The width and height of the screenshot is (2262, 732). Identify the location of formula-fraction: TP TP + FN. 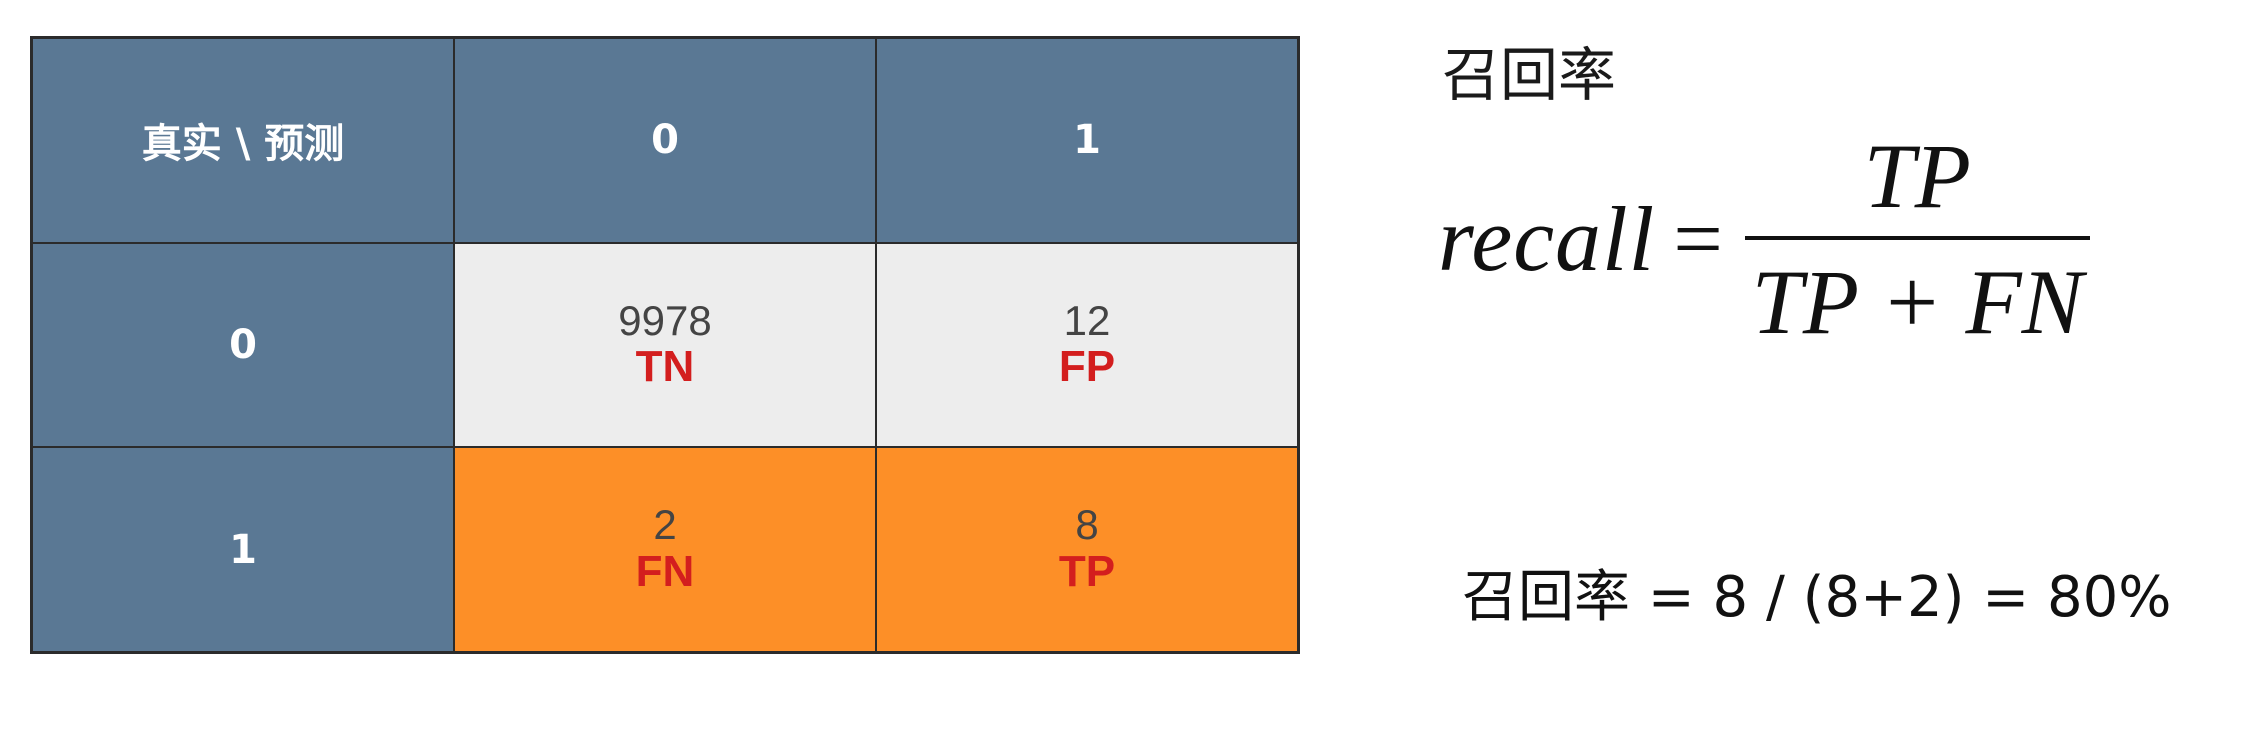
(1917, 239).